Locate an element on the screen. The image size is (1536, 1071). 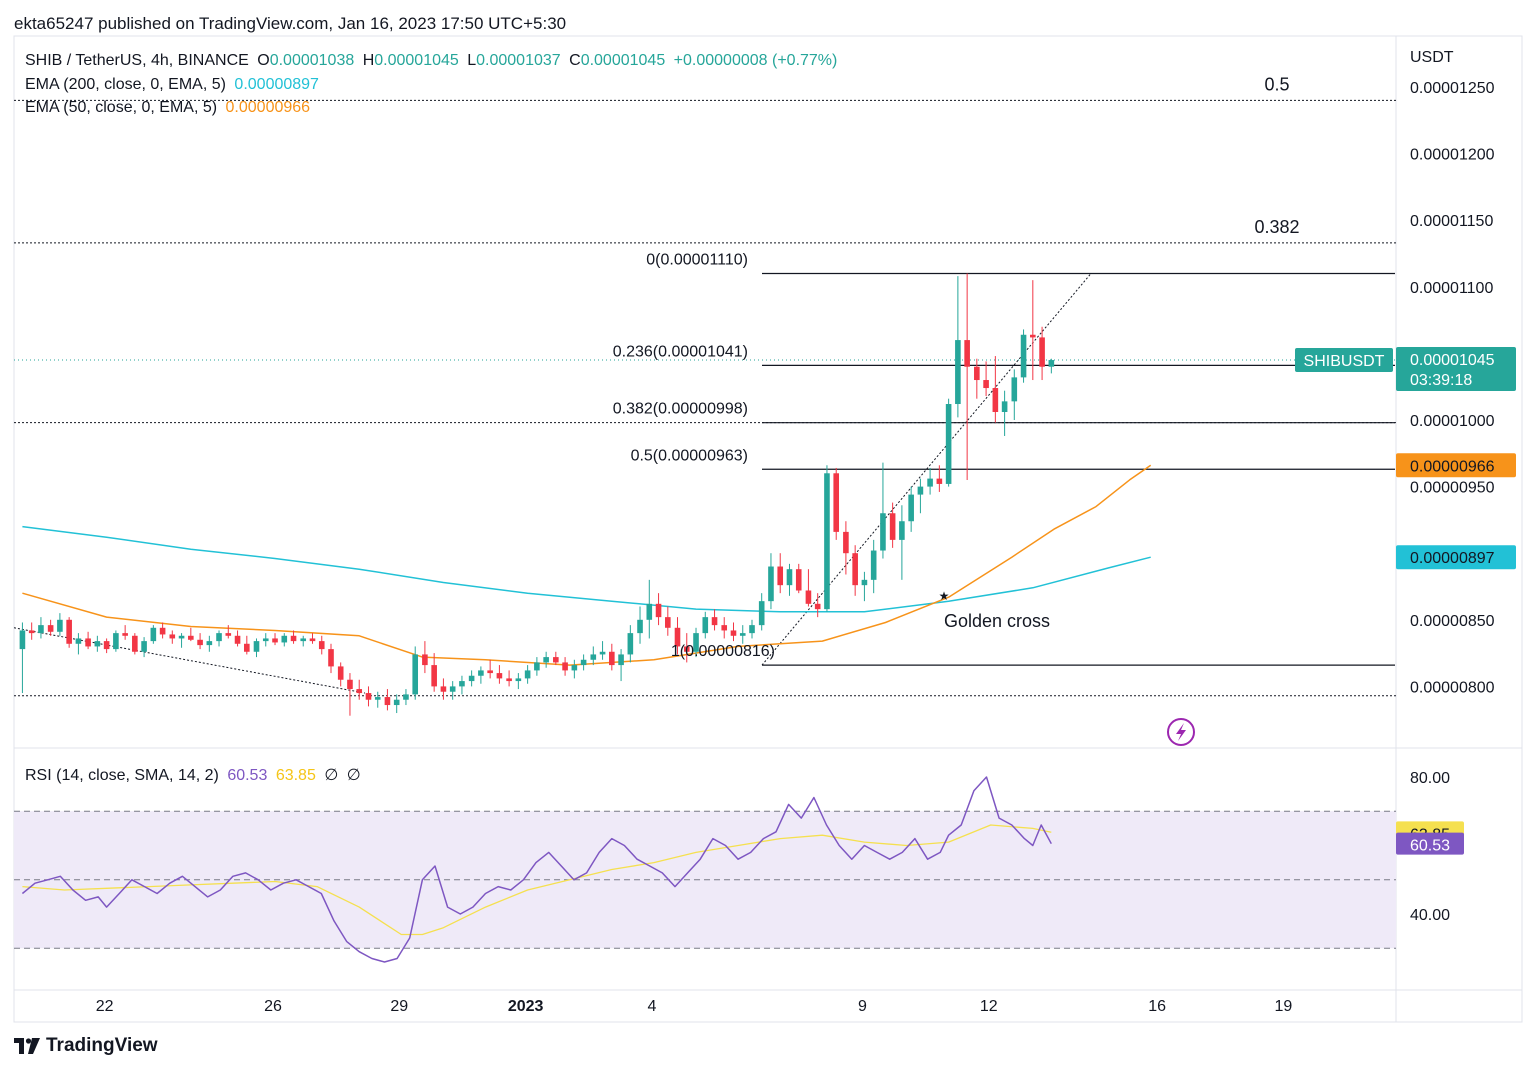
symbol-label: SHIB / TetherUS, 4h, BINANCE is located at coordinates (137, 60).